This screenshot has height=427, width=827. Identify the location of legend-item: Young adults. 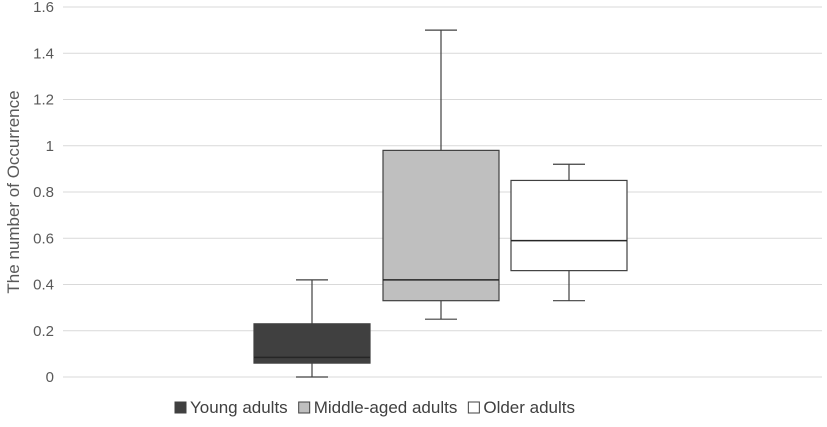
(231, 407).